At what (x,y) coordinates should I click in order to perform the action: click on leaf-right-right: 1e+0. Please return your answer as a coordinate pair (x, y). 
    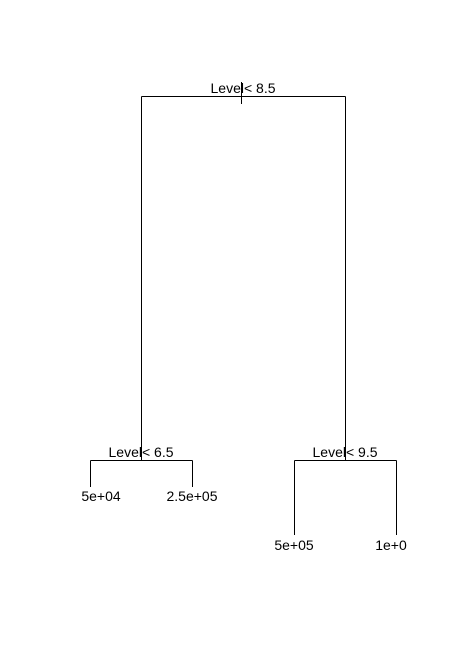
    Looking at the image, I should click on (391, 545).